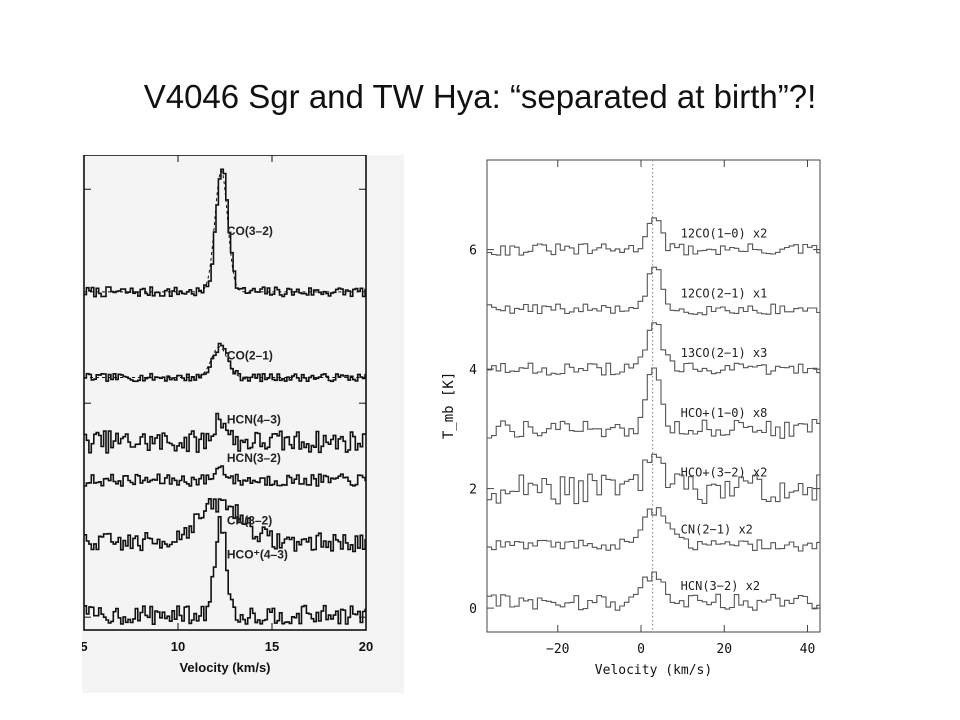  I want to click on series-label: HCO+(3−2) x2, so click(724, 473).